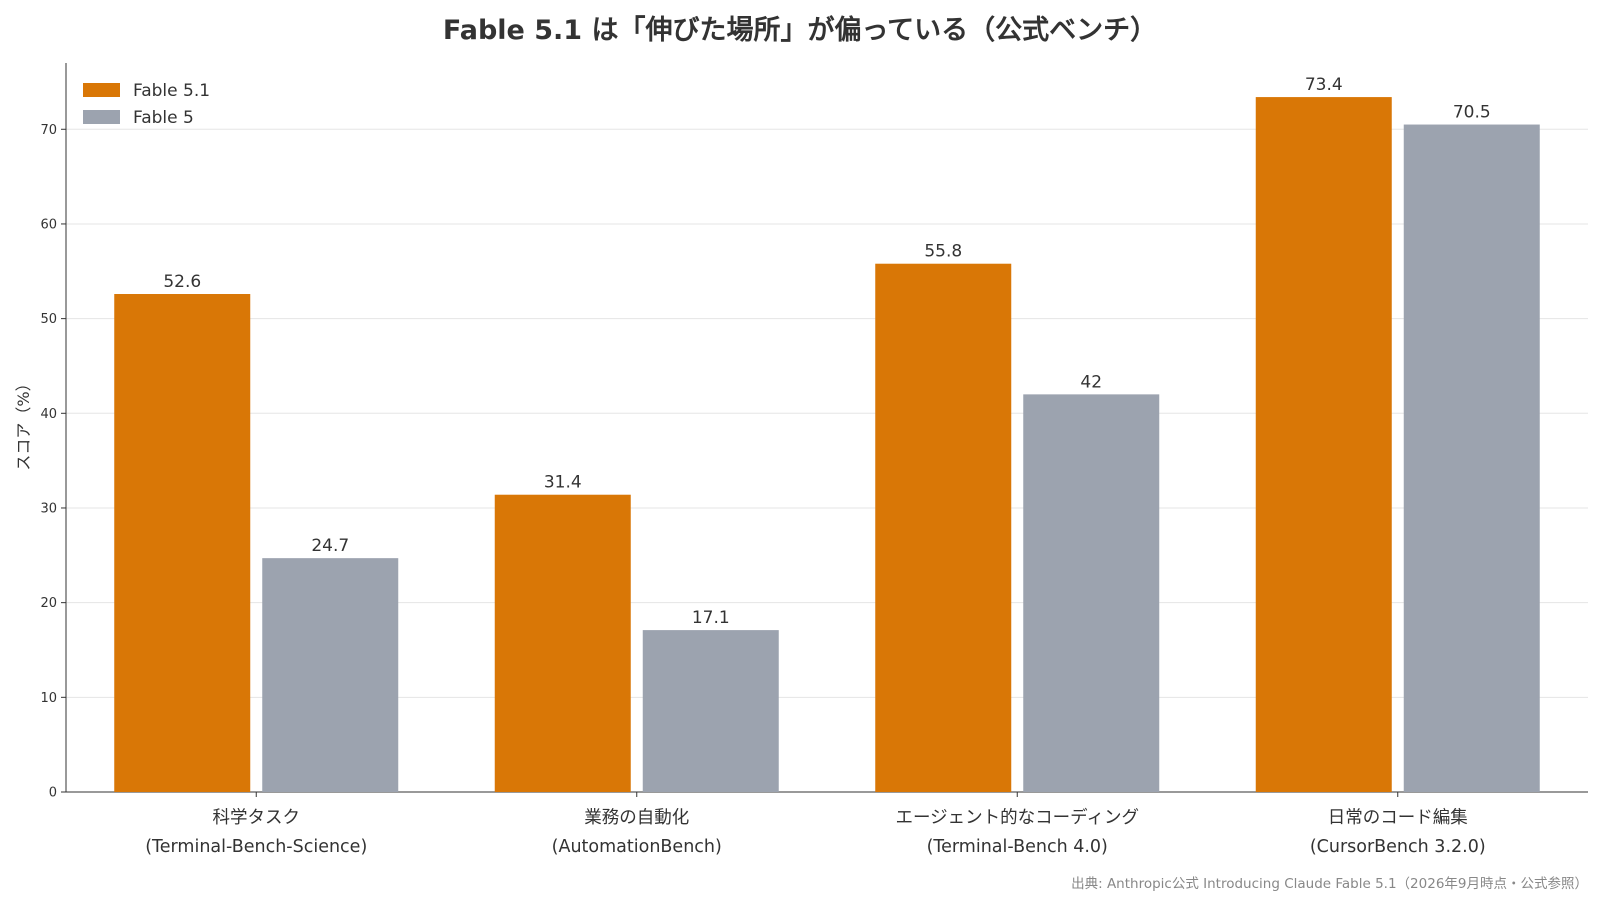  Describe the element at coordinates (257, 818) in the screenshot. I see `x-tick-label: 科学タスク` at that location.